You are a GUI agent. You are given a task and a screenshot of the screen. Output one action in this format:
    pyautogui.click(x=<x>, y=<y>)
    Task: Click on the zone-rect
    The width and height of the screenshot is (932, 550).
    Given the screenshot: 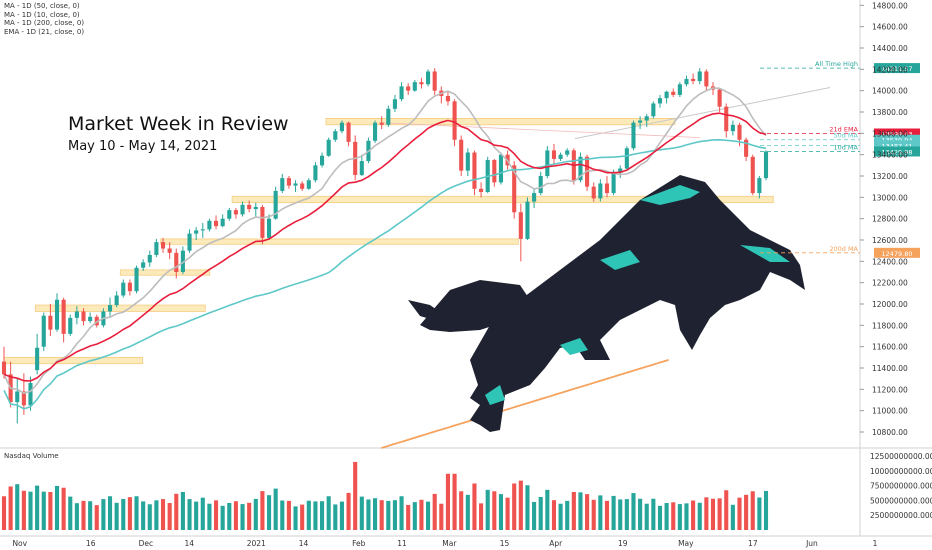 What is the action you would take?
    pyautogui.click(x=73, y=360)
    